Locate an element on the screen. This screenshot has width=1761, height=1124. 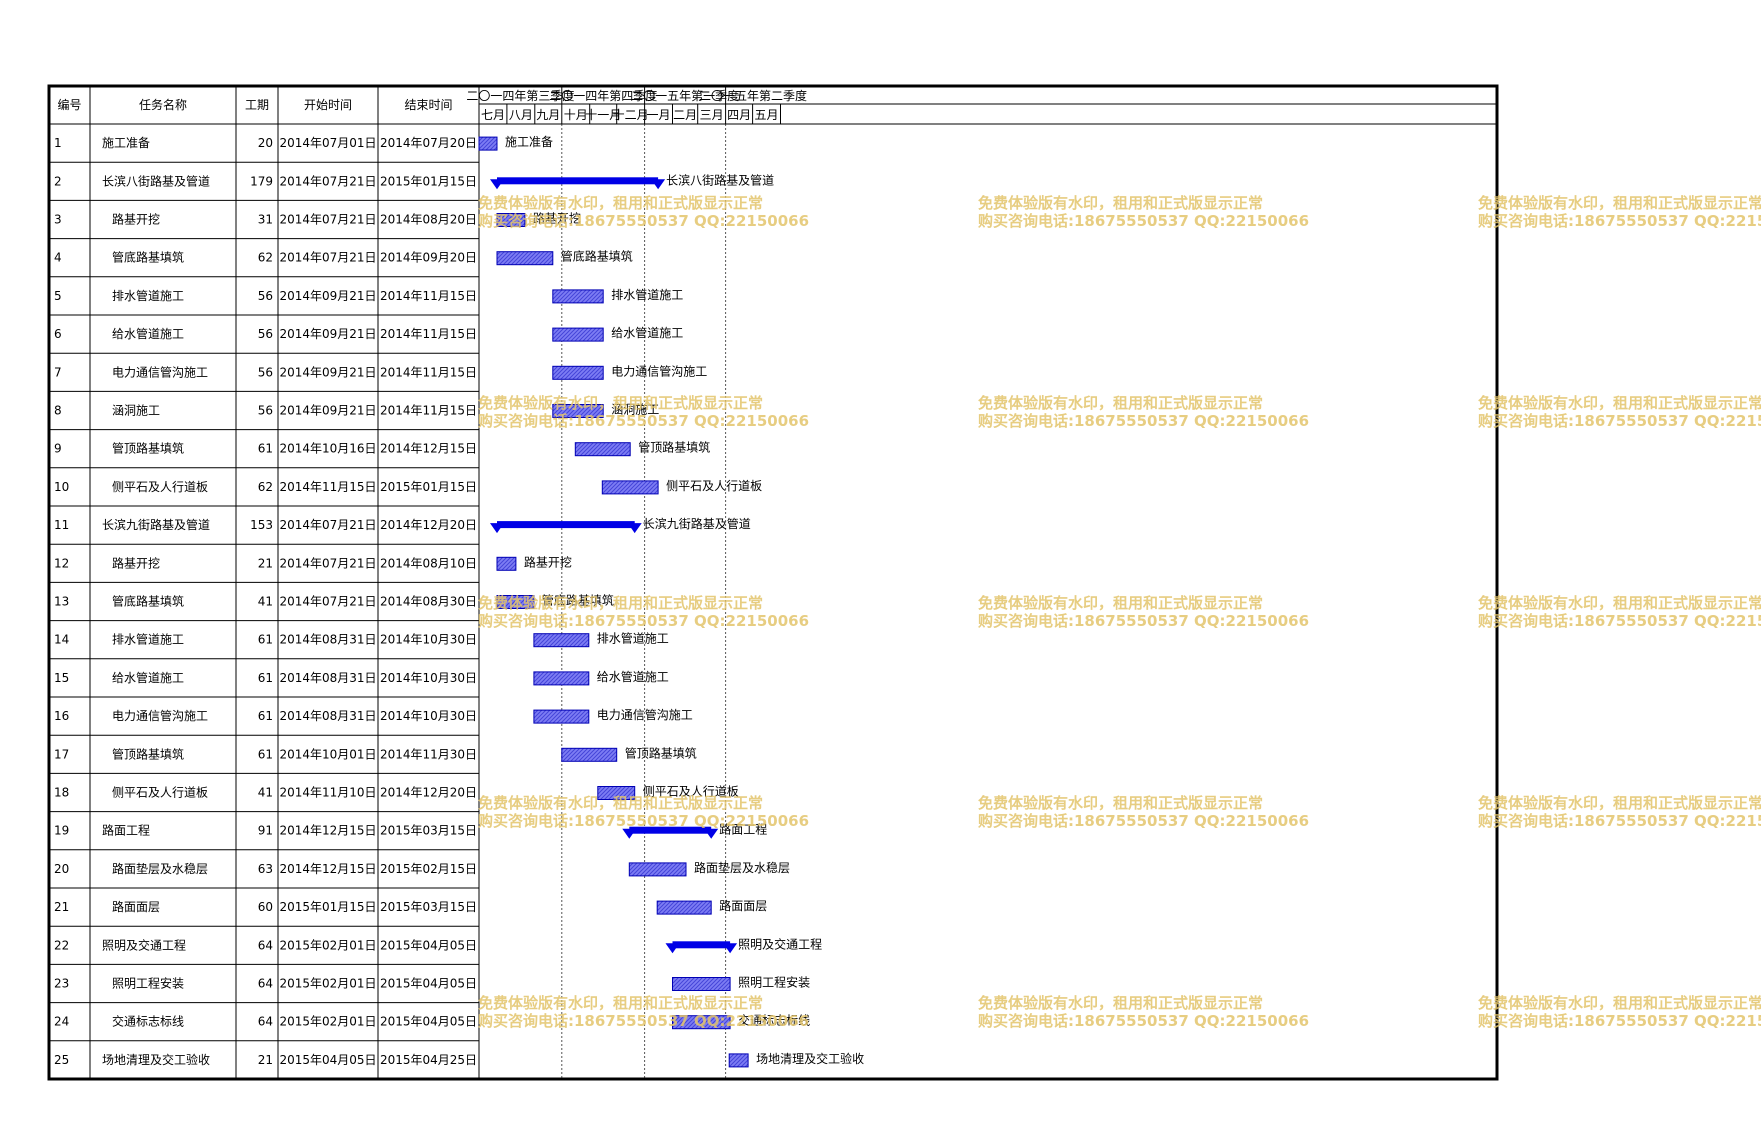
task-id: 20 is located at coordinates (61, 869).